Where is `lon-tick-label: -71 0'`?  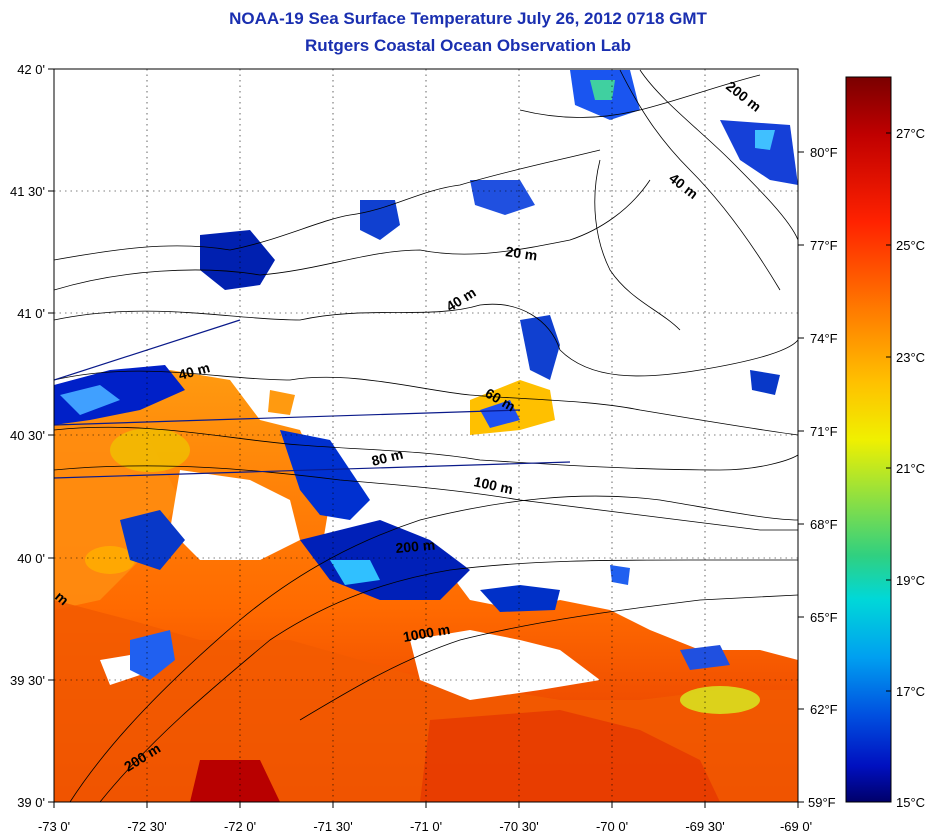 lon-tick-label: -71 0' is located at coordinates (426, 826).